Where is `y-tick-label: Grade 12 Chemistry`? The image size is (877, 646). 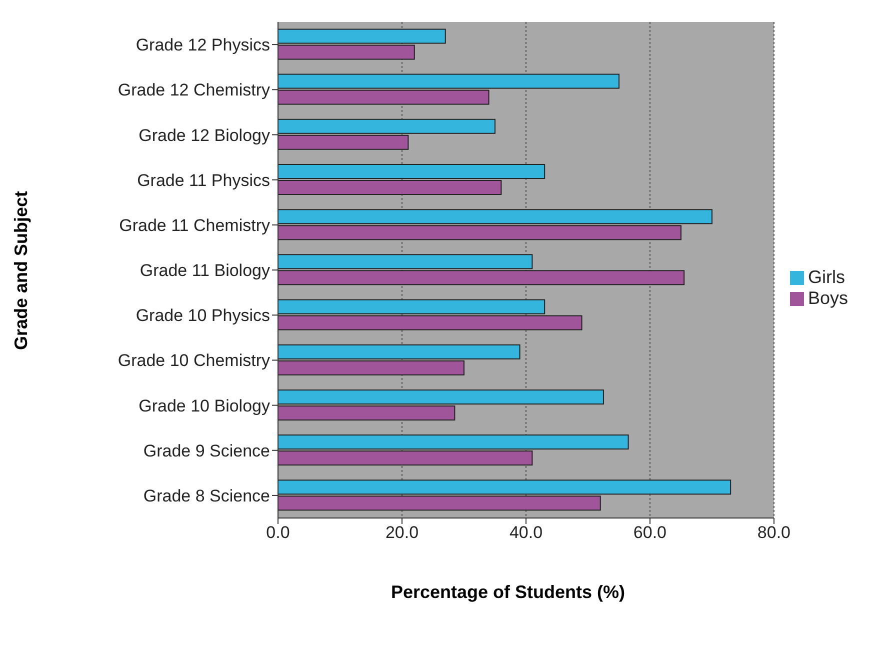 y-tick-label: Grade 12 Chemistry is located at coordinates (194, 90).